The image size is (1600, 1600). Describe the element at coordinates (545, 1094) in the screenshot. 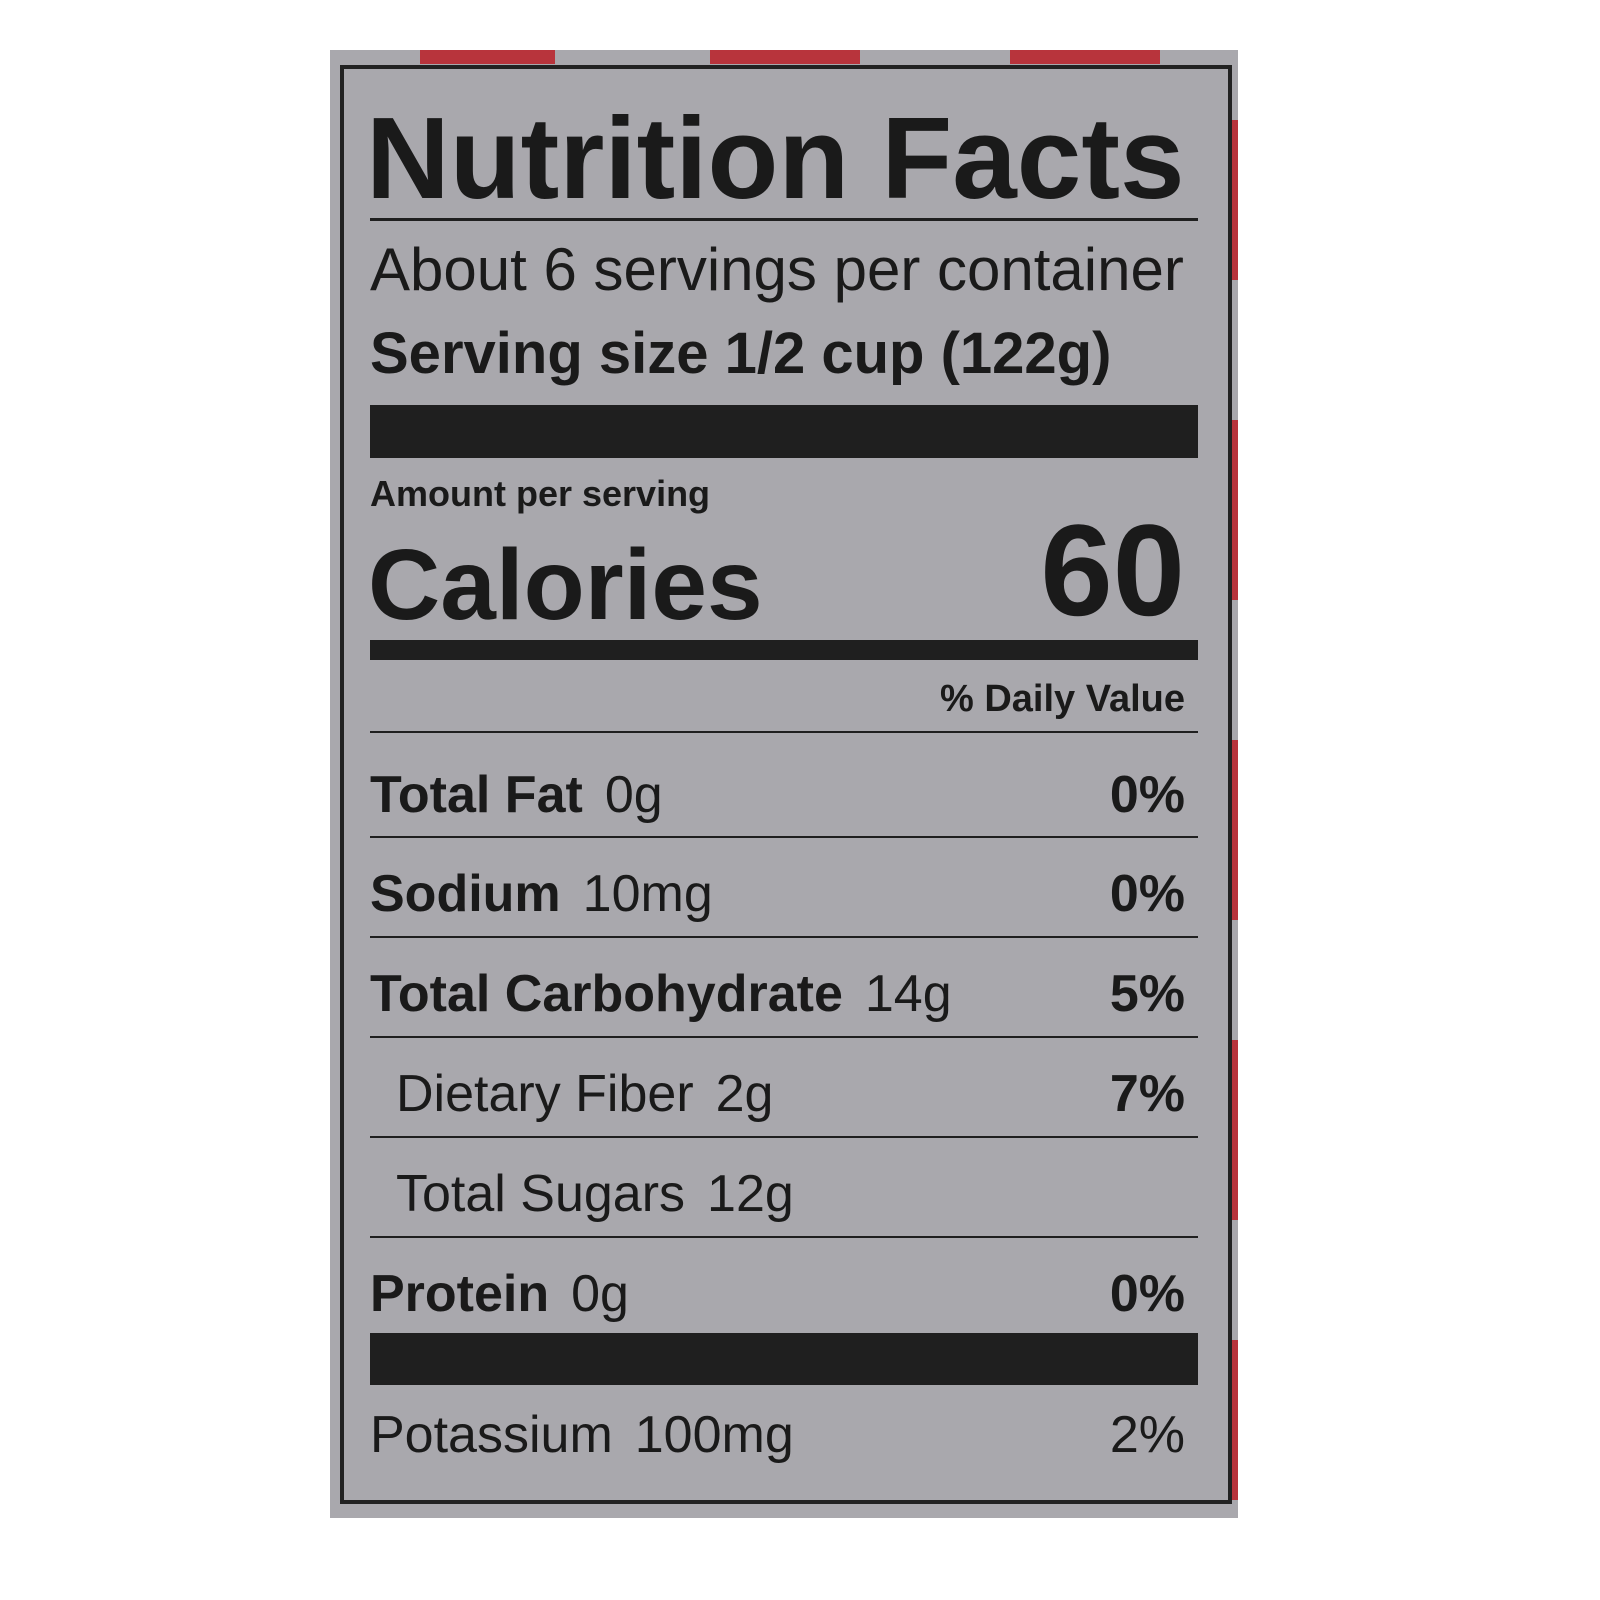

I see `nutrient-name: Dietary Fiber` at that location.